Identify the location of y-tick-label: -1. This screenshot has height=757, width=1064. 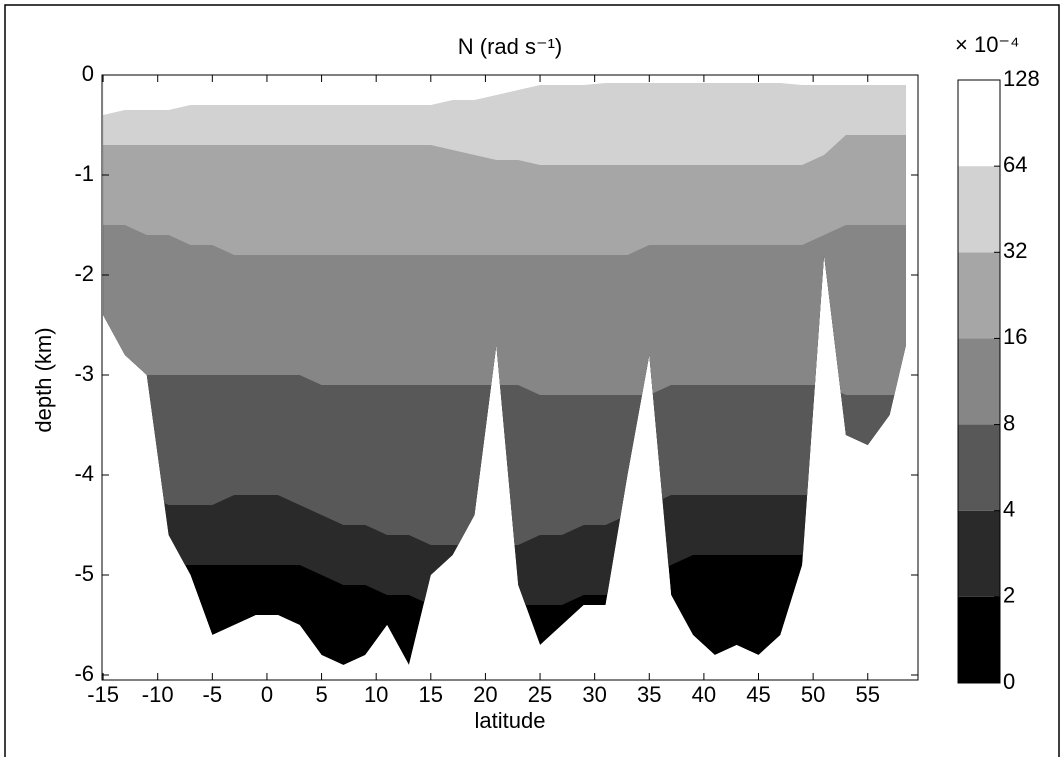
(84, 173).